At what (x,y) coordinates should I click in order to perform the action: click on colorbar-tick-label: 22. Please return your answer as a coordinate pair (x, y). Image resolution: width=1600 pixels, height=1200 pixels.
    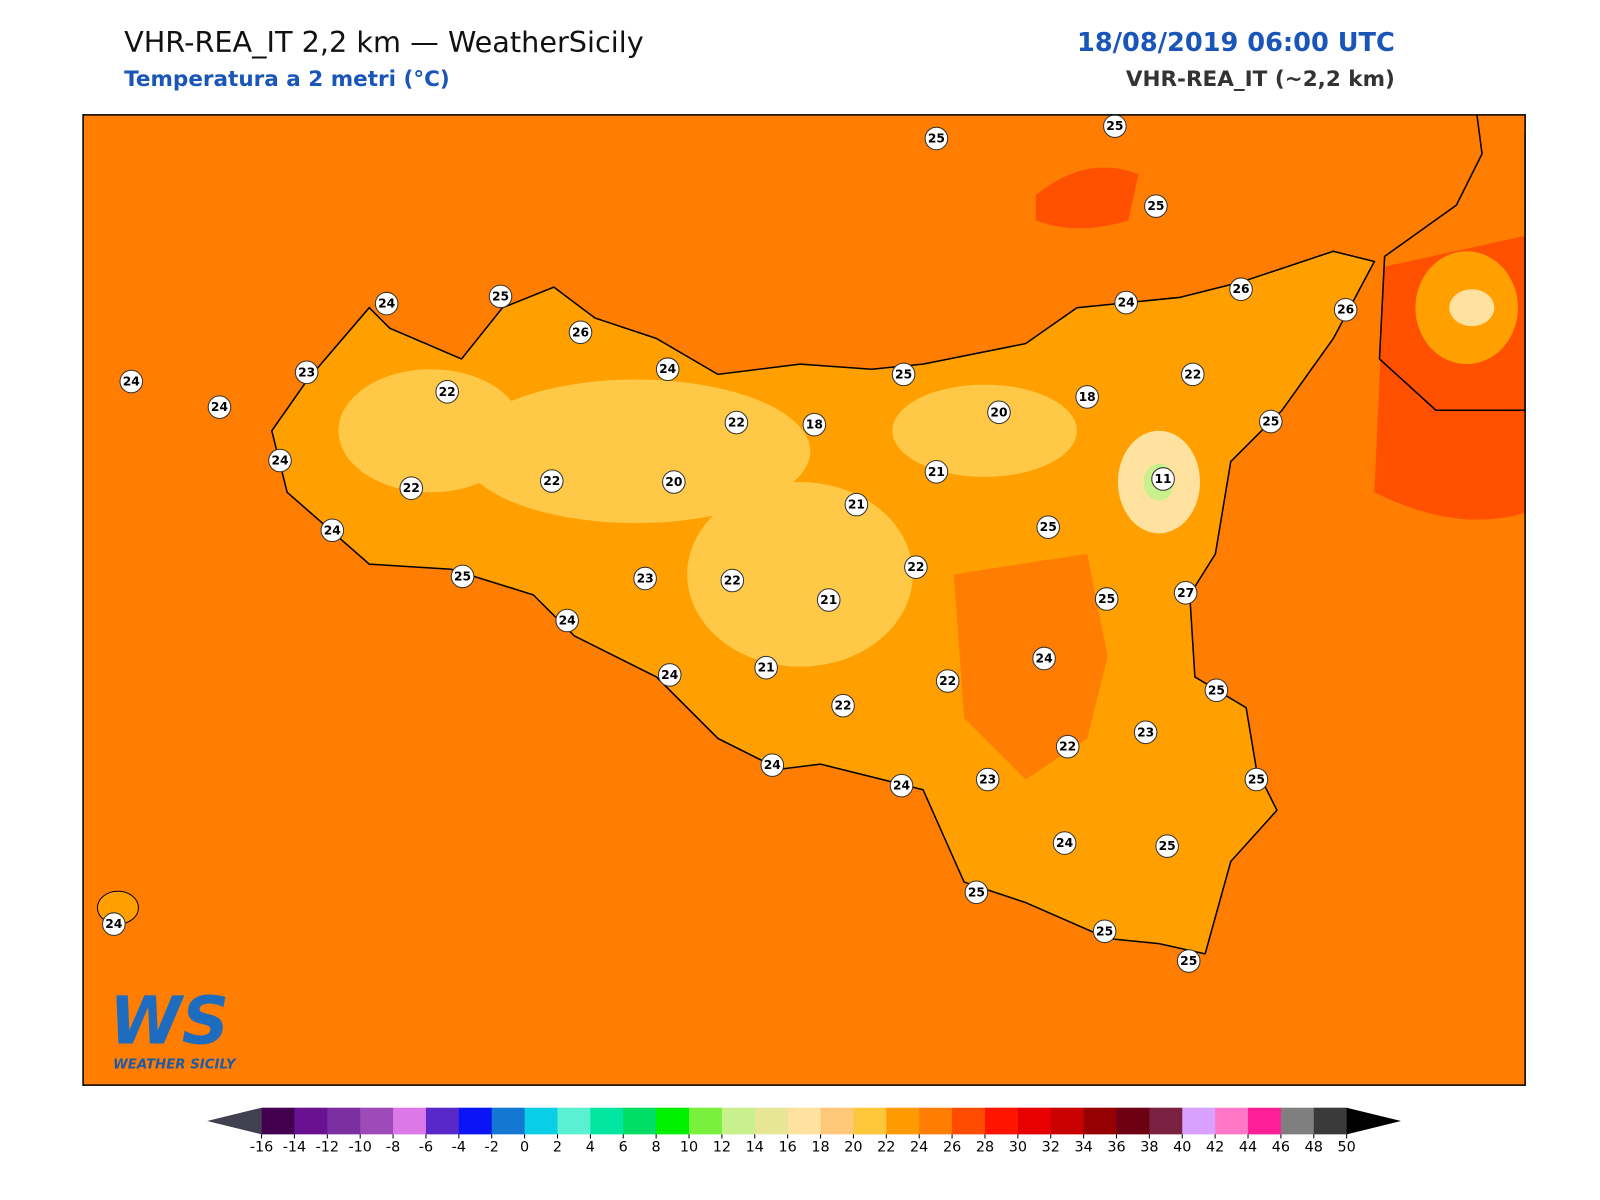
    Looking at the image, I should click on (886, 1148).